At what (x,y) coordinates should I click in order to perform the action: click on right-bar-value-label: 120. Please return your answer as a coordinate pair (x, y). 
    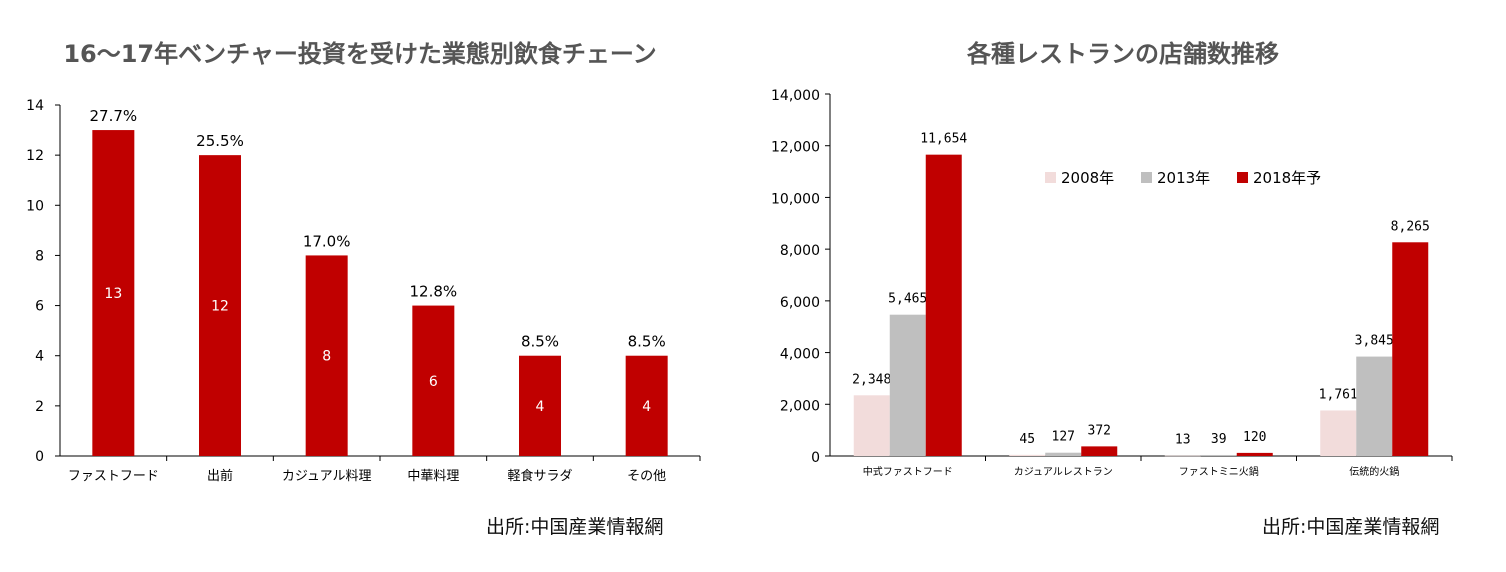
    Looking at the image, I should click on (1254, 437).